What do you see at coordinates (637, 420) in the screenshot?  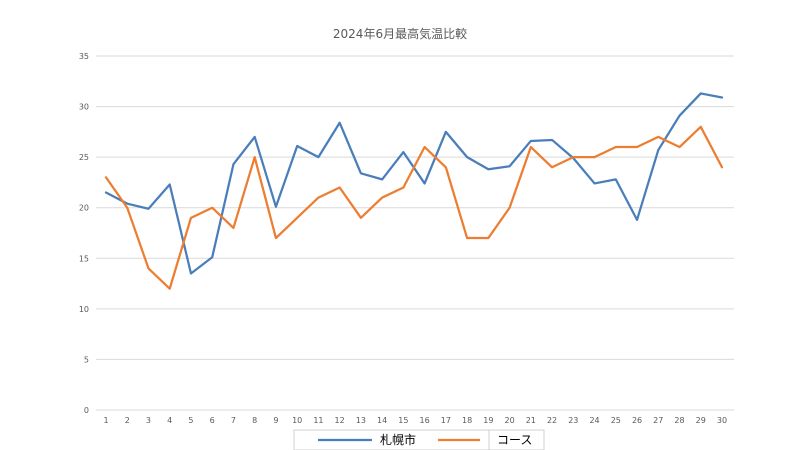 I see `x-tick-label: 26` at bounding box center [637, 420].